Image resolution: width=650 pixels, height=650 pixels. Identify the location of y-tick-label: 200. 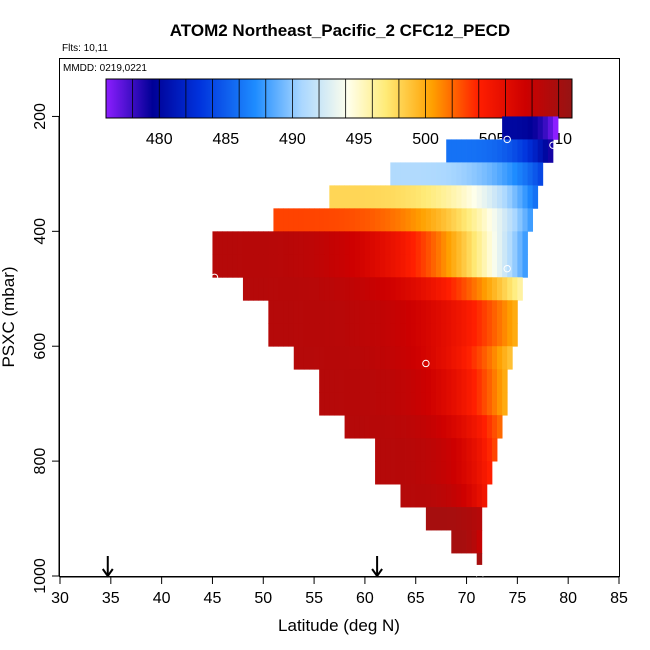
(40, 116).